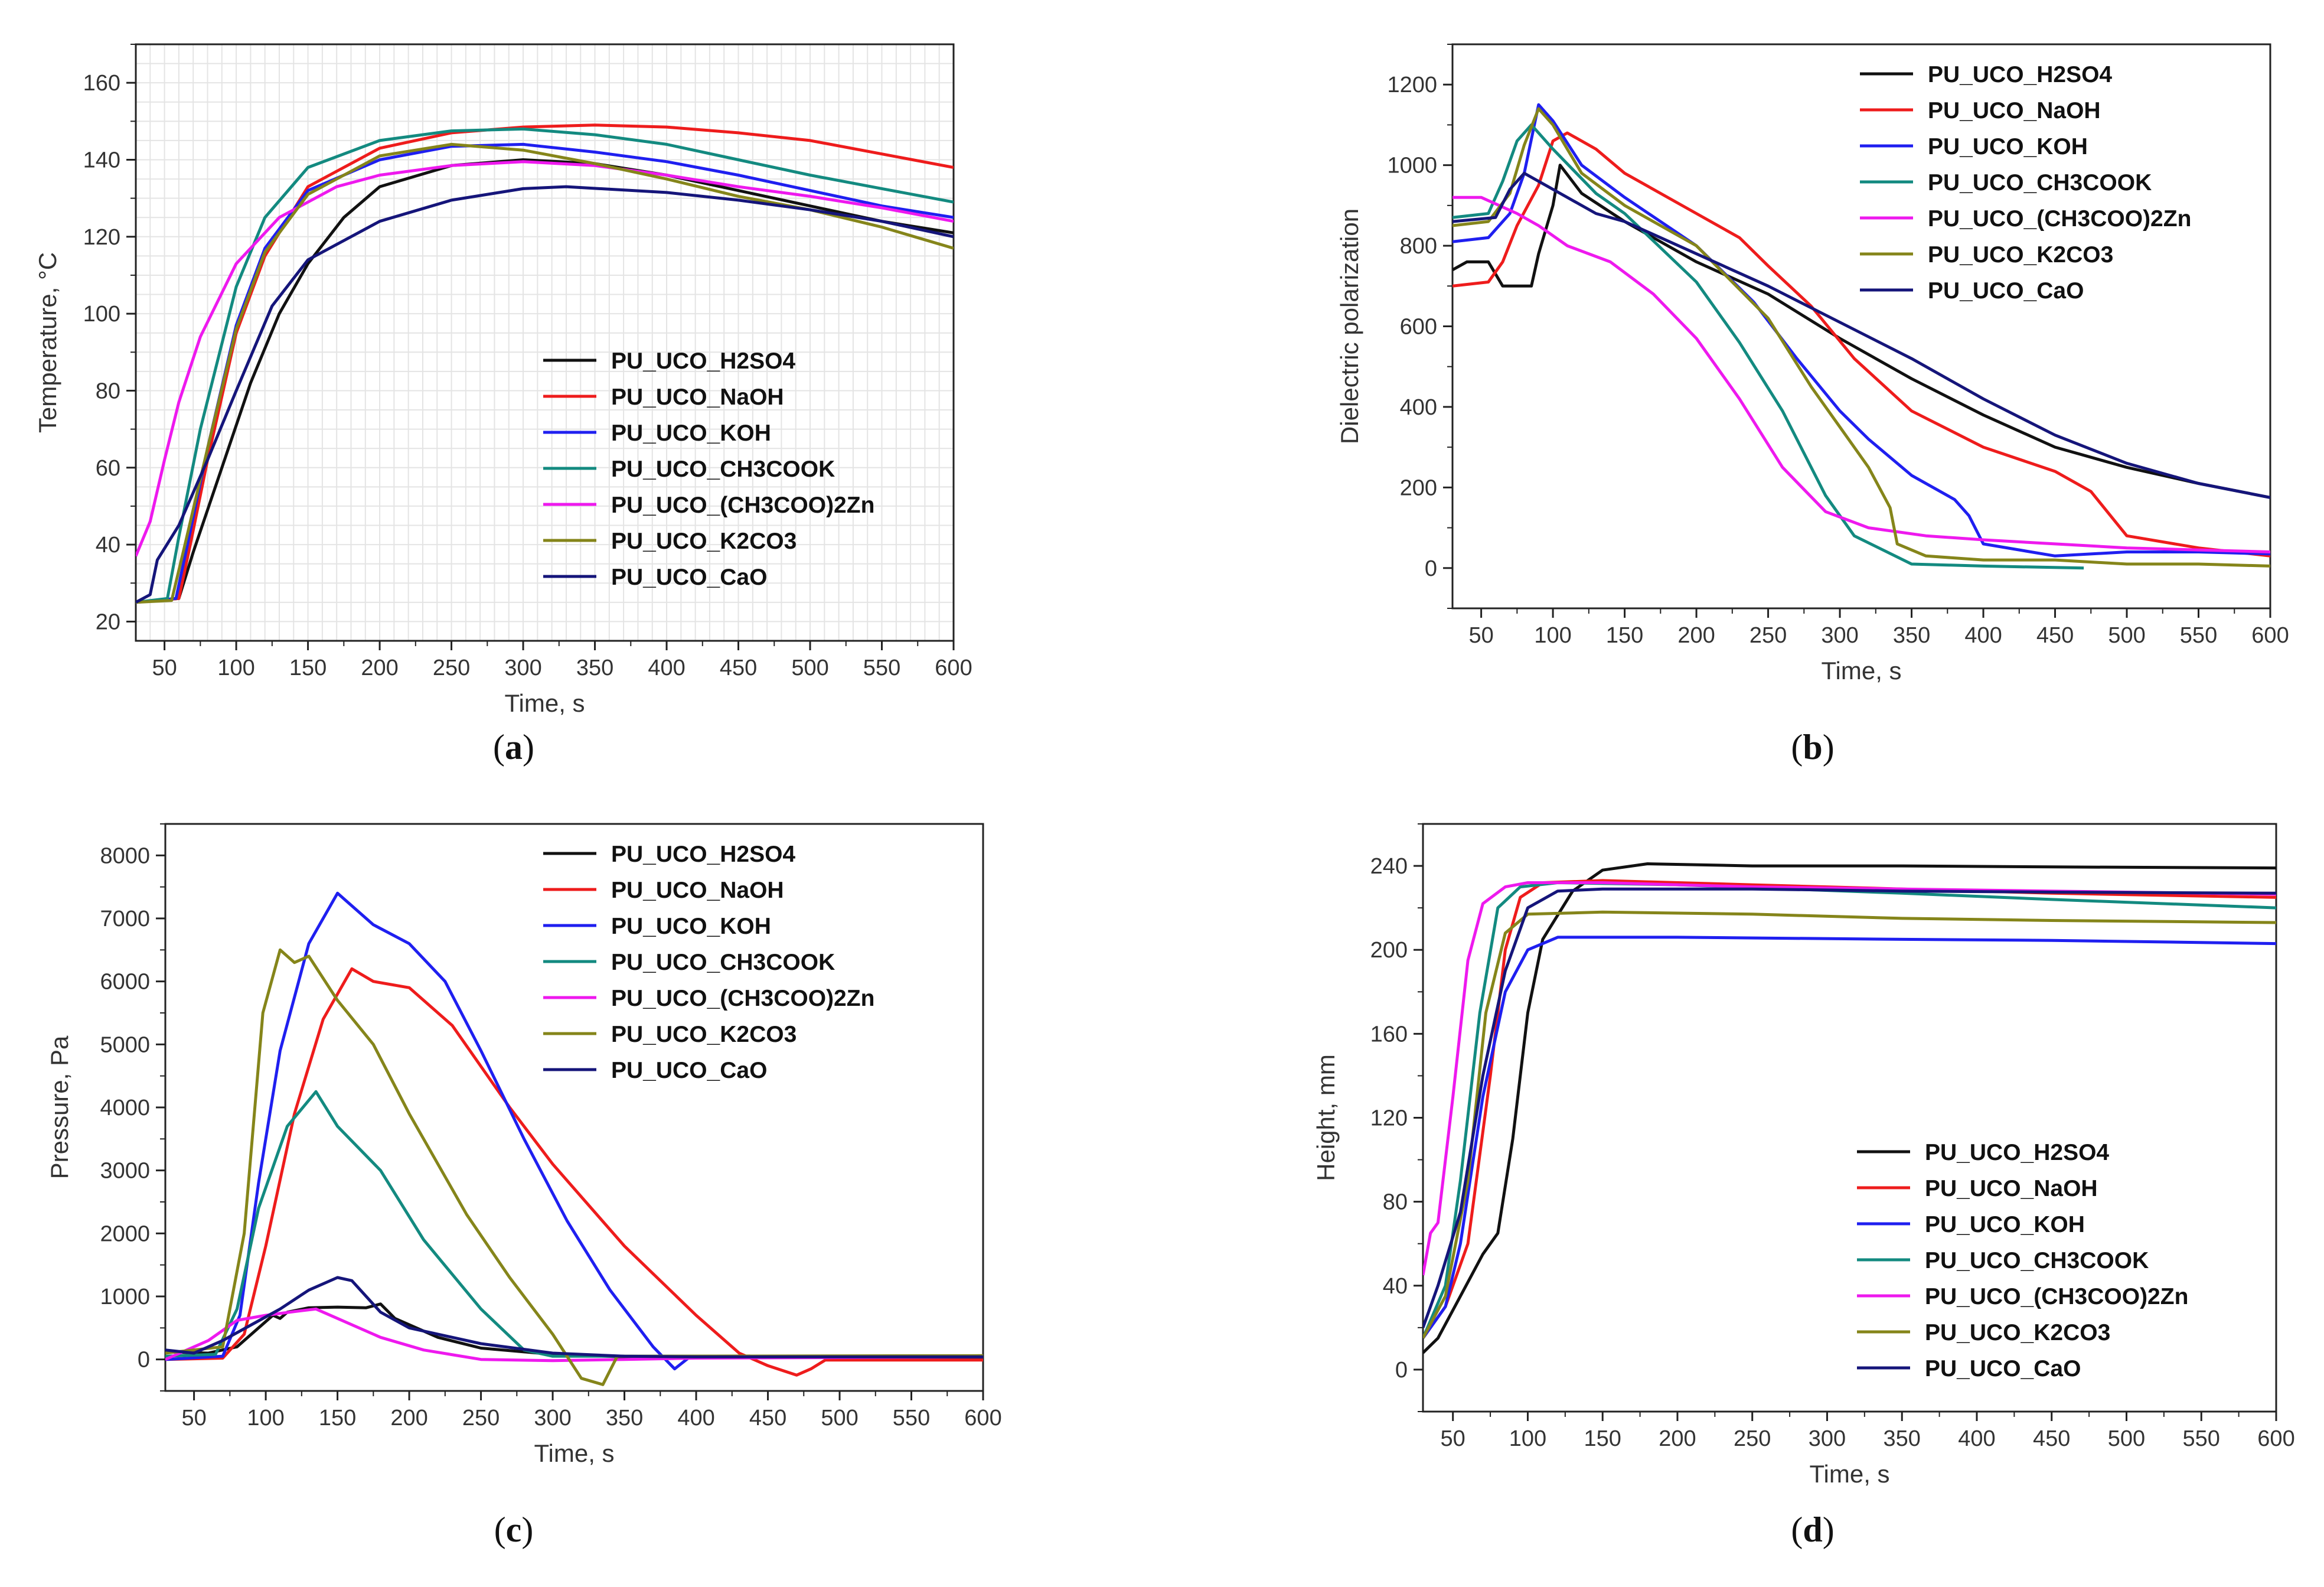 The width and height of the screenshot is (2324, 1587). Describe the element at coordinates (125, 919) in the screenshot. I see `y-tick-label: 7000` at that location.